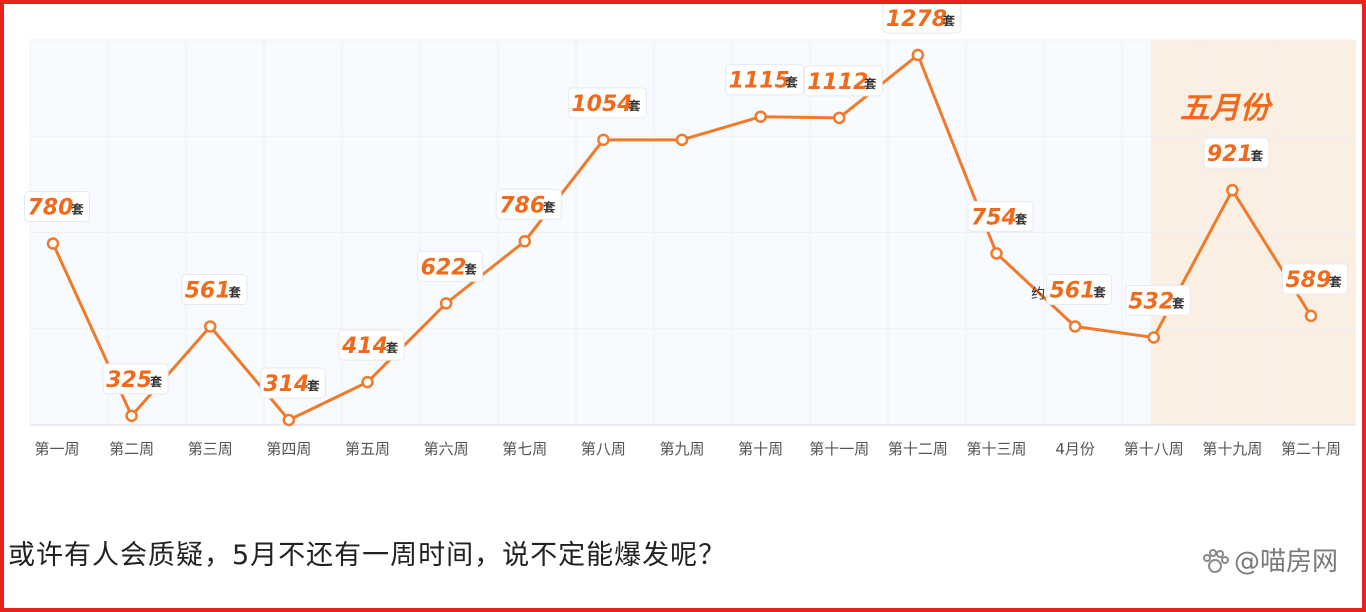  Describe the element at coordinates (367, 555) in the screenshot. I see `caption-text: 或许有人会质疑，5月不还有一周时间，说不定能爆发呢？` at that location.